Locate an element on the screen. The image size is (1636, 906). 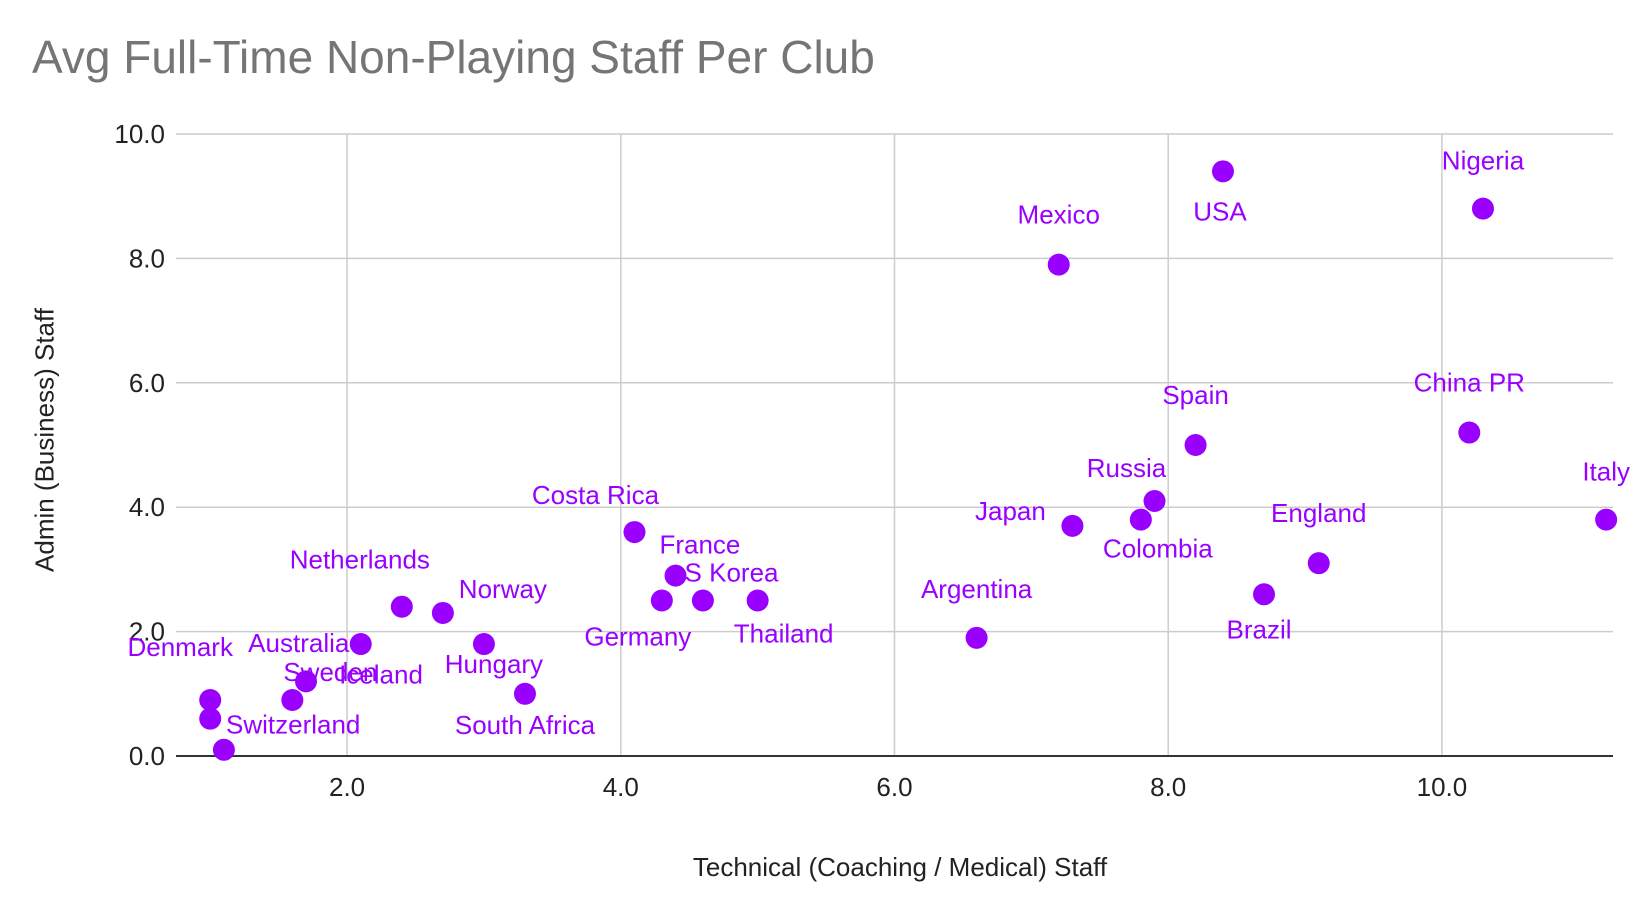
data-label: Nigeria is located at coordinates (1483, 161).